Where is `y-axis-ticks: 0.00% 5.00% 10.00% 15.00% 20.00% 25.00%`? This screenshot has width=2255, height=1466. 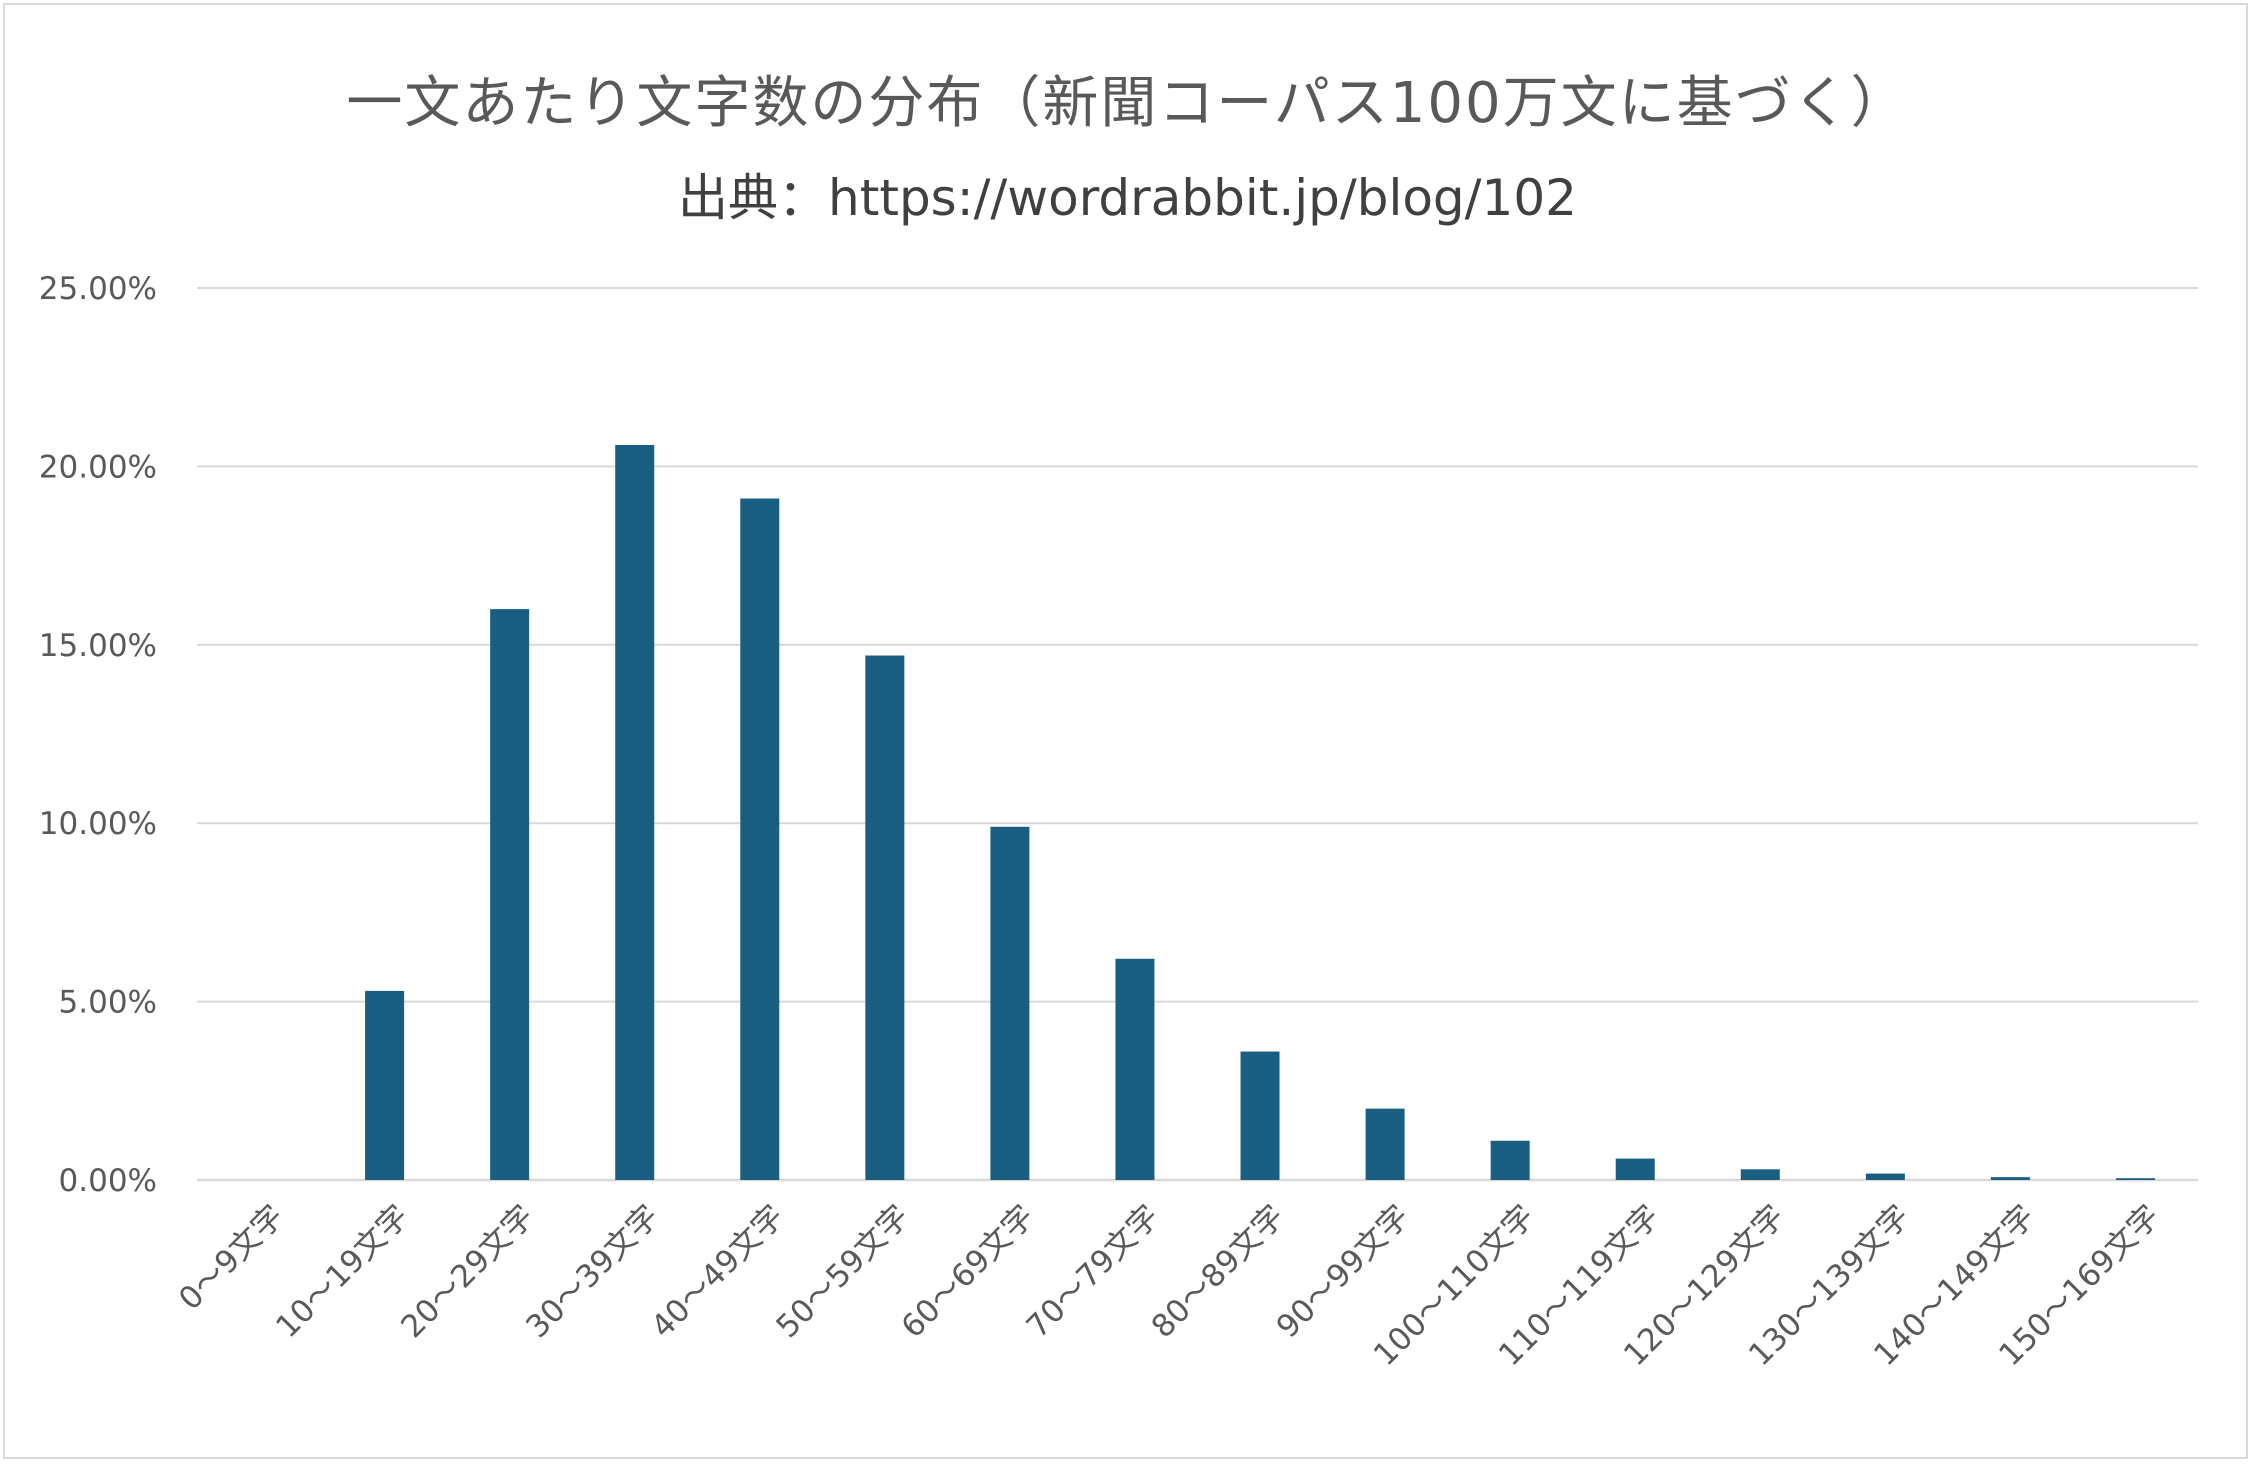 y-axis-ticks: 0.00% 5.00% 10.00% 15.00% 20.00% 25.00% is located at coordinates (98, 735).